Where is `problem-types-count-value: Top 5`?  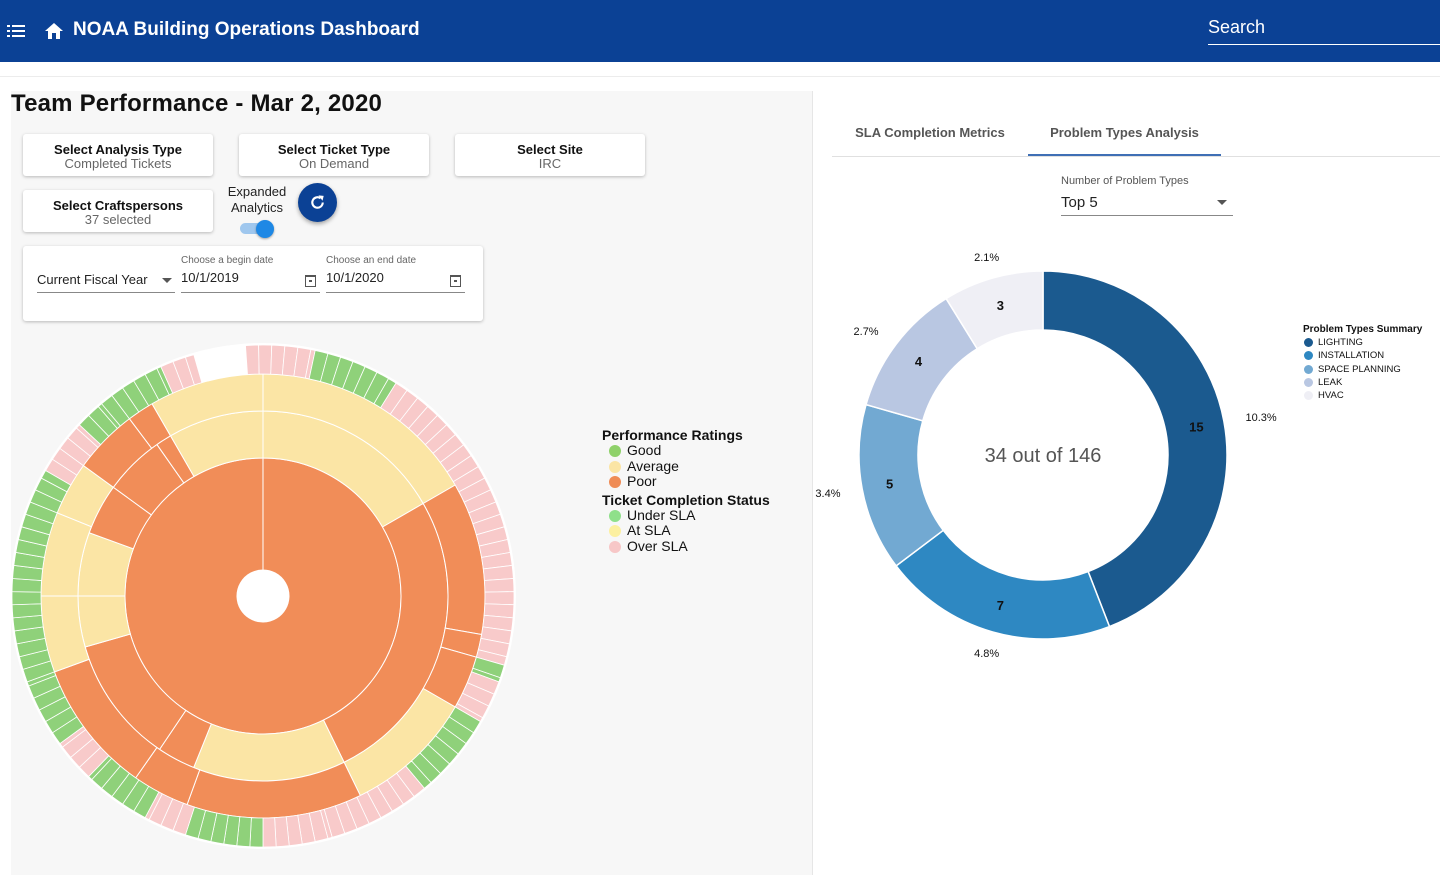 problem-types-count-value: Top 5 is located at coordinates (1079, 202).